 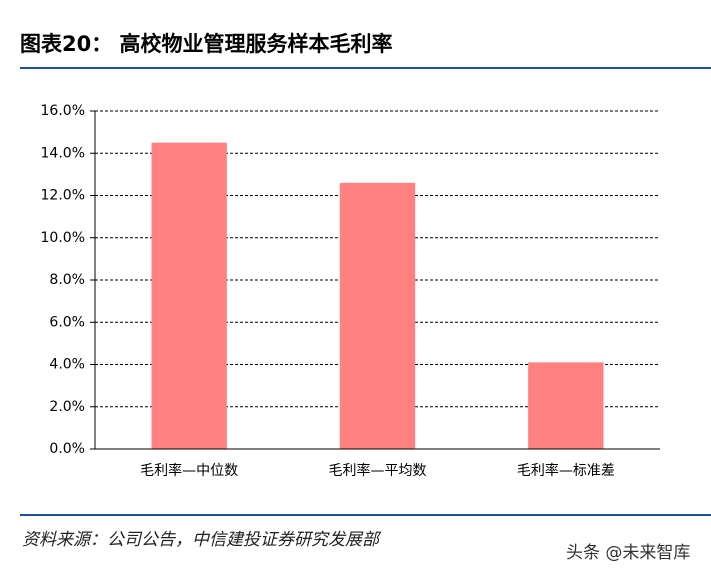 What do you see at coordinates (67, 407) in the screenshot?
I see `y-tick-label: 2.0%` at bounding box center [67, 407].